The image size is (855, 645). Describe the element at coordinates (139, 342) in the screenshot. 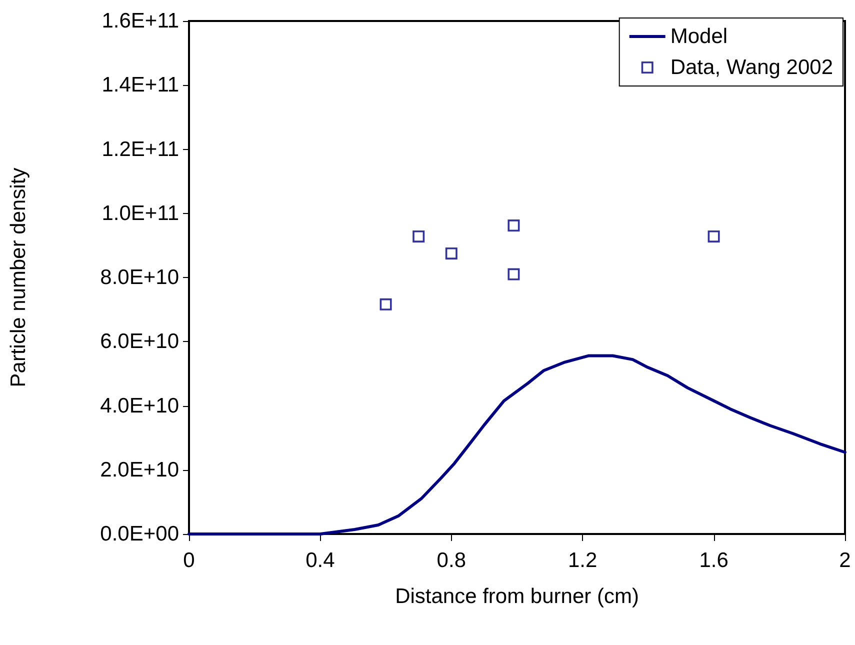

I see `y-tick-label: 6.0E+10` at that location.